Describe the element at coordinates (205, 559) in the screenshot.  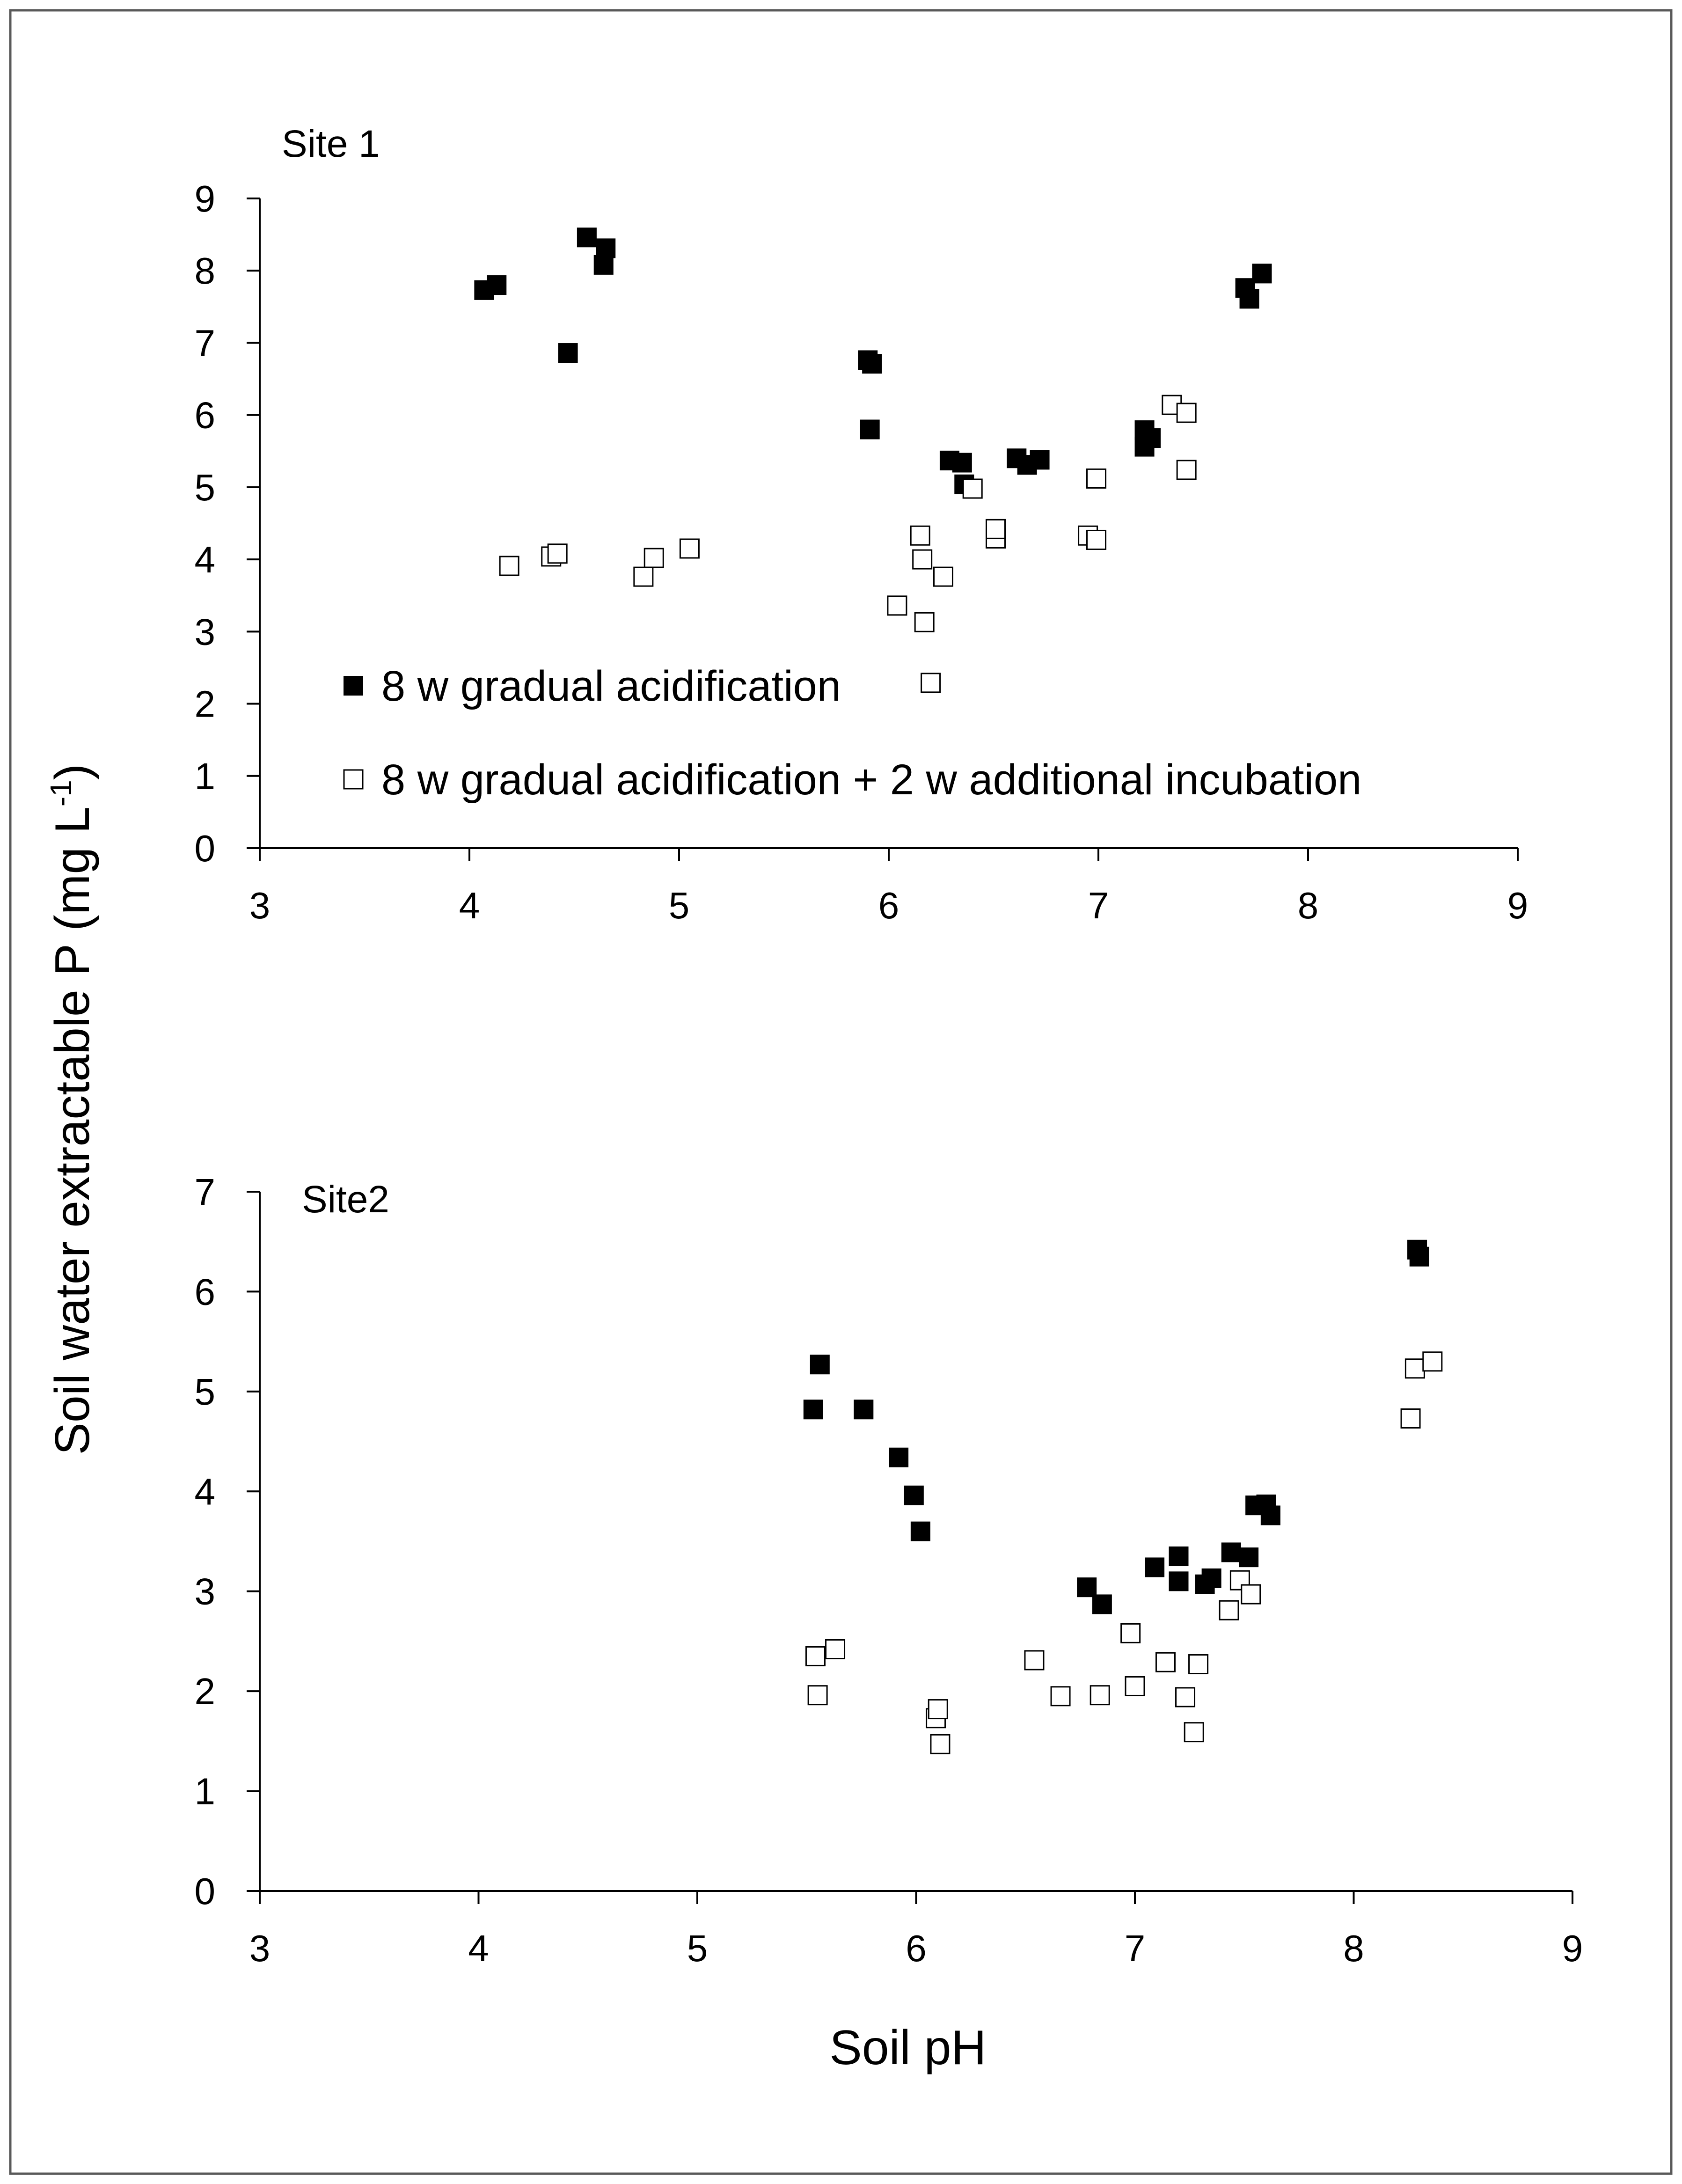
I see `y-tick-label: 4` at that location.